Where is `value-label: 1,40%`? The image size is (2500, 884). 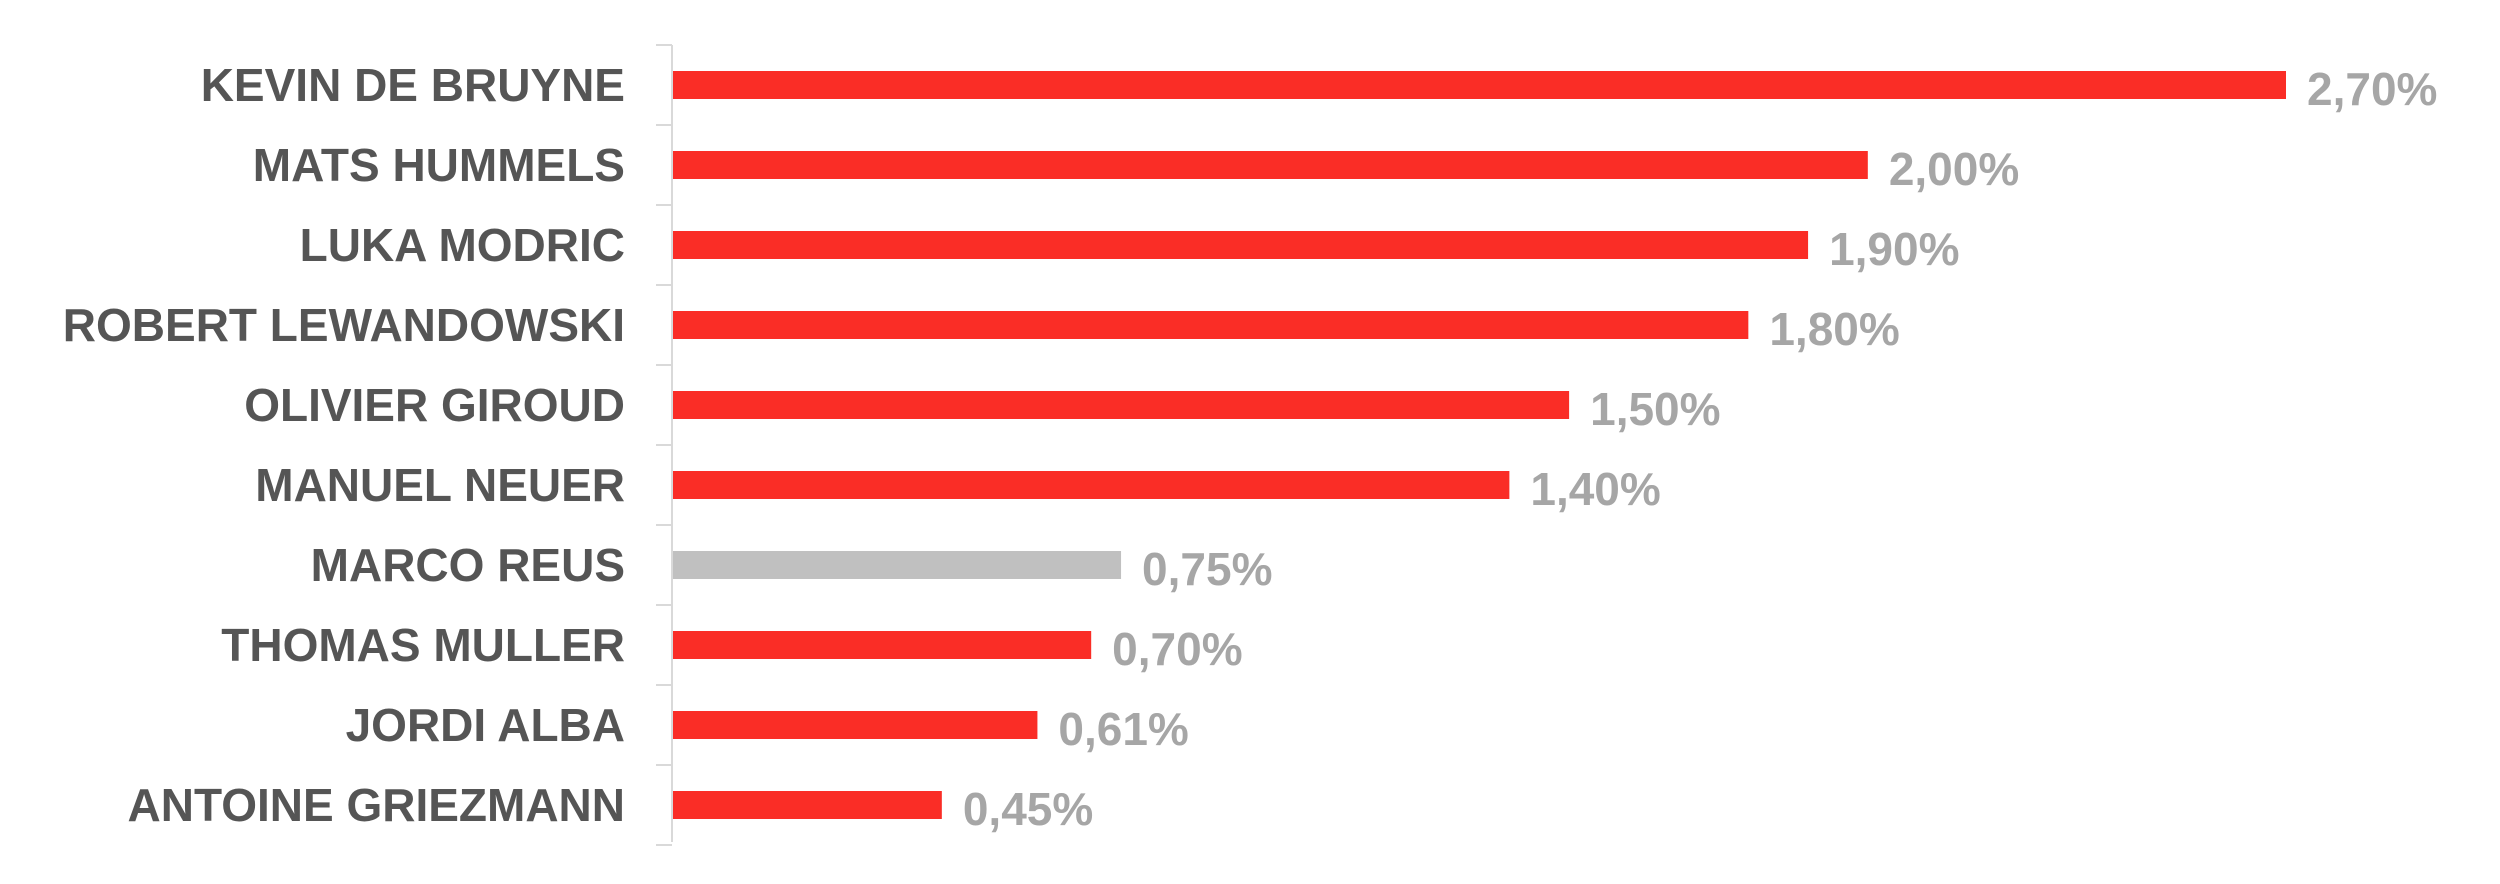 value-label: 1,40% is located at coordinates (1595, 489).